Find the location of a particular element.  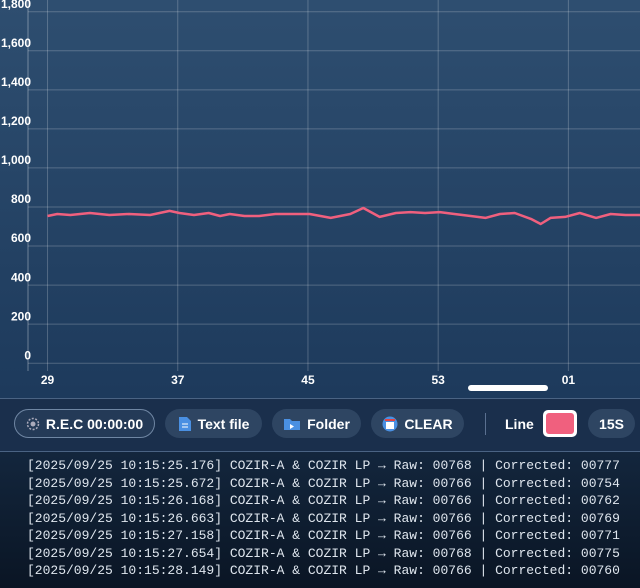

record-button: R.E.C 00:00:00 is located at coordinates (84, 423).